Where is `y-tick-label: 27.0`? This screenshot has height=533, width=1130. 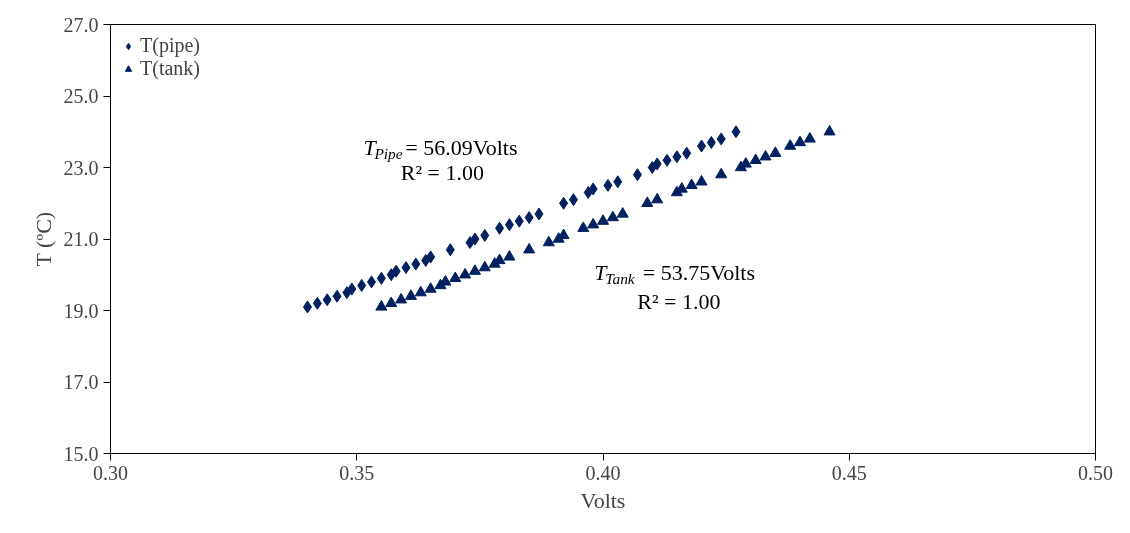 y-tick-label: 27.0 is located at coordinates (81, 24).